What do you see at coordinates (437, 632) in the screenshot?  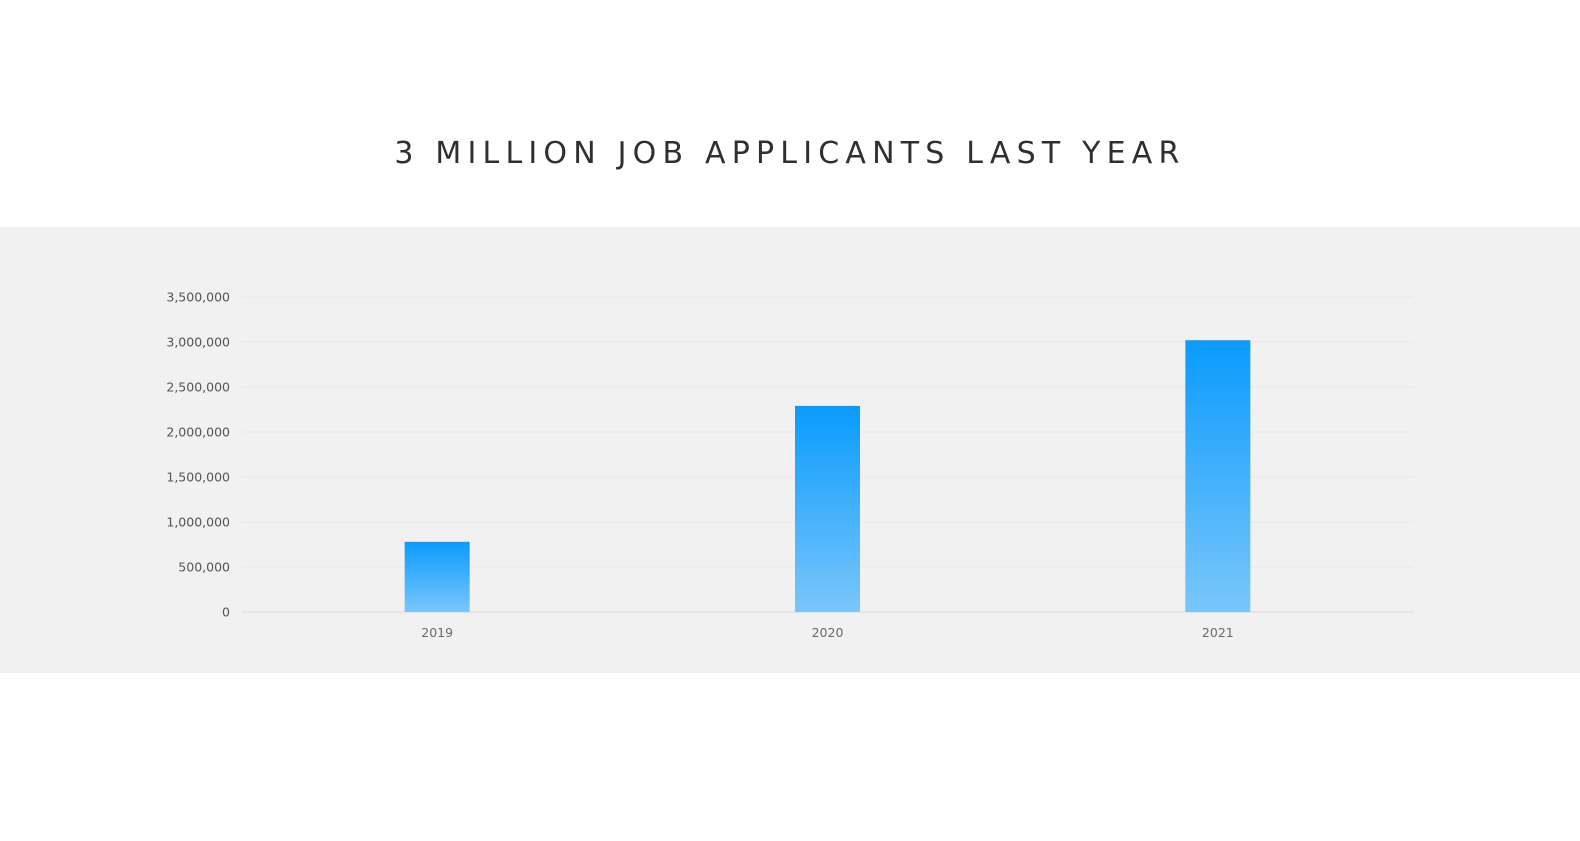 I see `x-category-label: 2019` at bounding box center [437, 632].